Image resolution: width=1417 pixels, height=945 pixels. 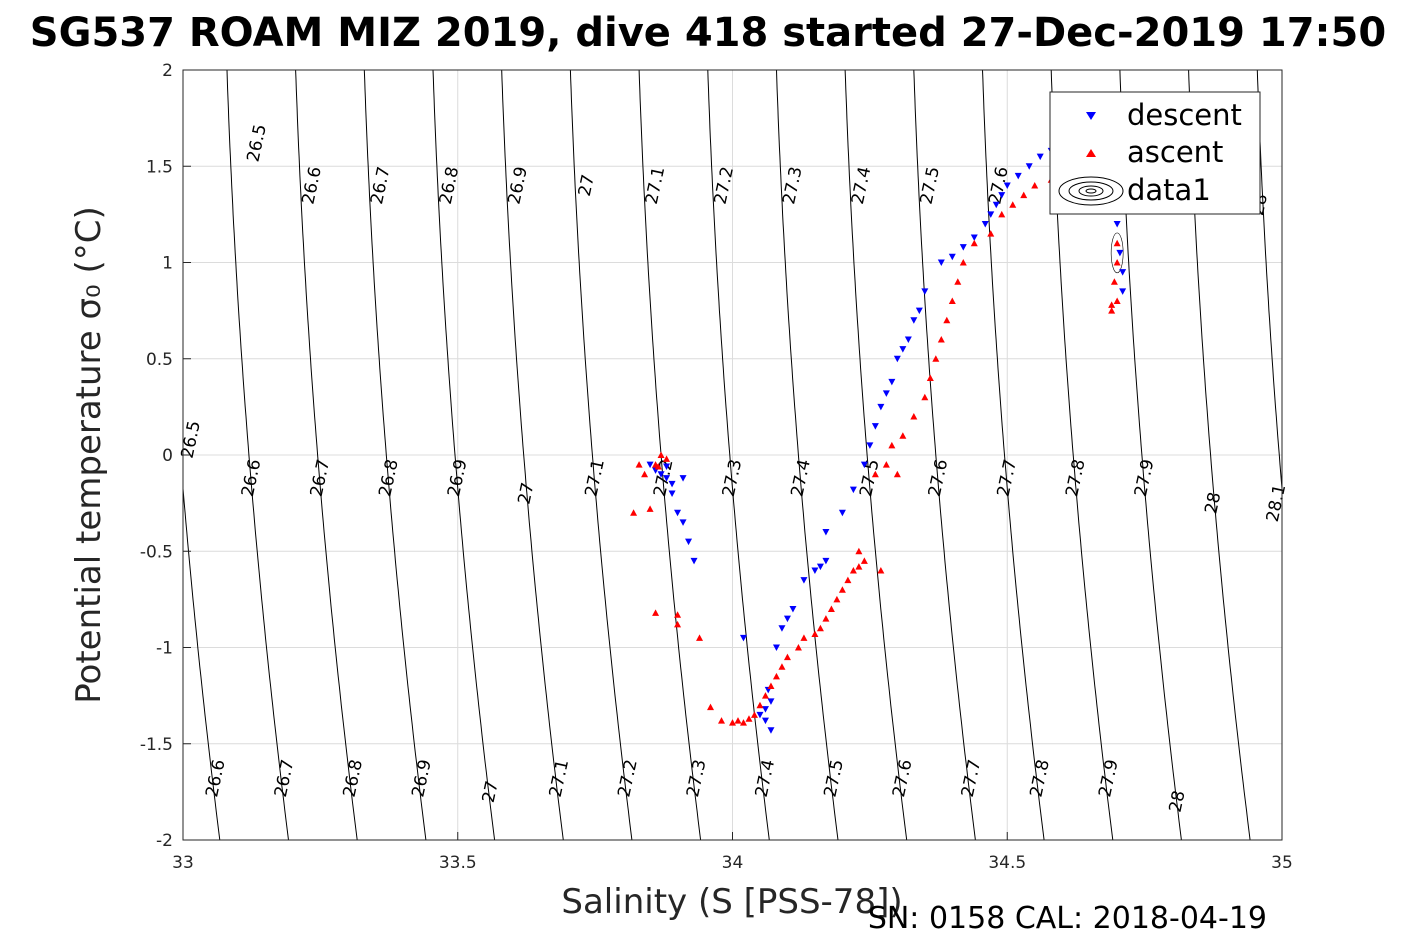 I want to click on y-tick-label: 1, so click(x=167, y=264).